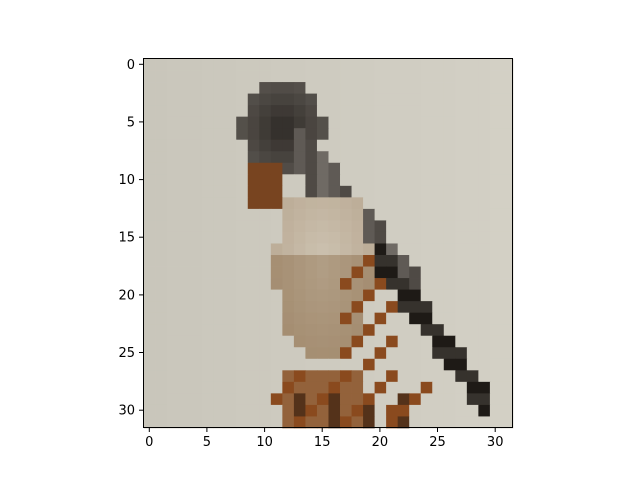  I want to click on x-tick: 20, so click(380, 439).